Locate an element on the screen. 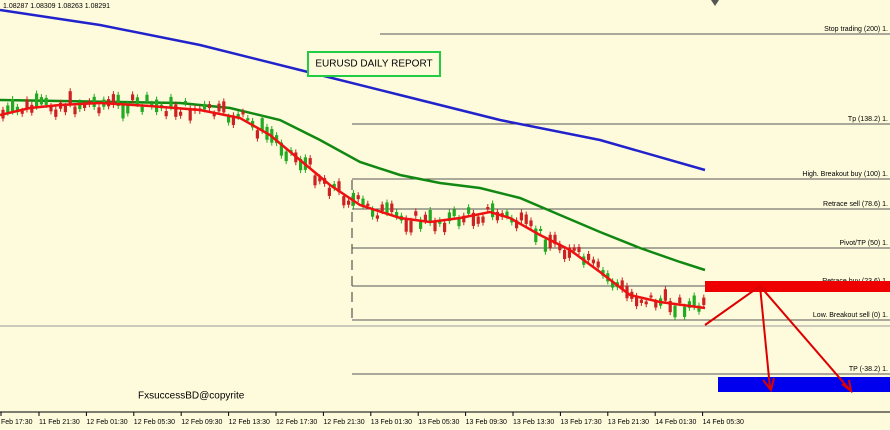  watermark: FxsuccessBD@copyrite is located at coordinates (191, 396).